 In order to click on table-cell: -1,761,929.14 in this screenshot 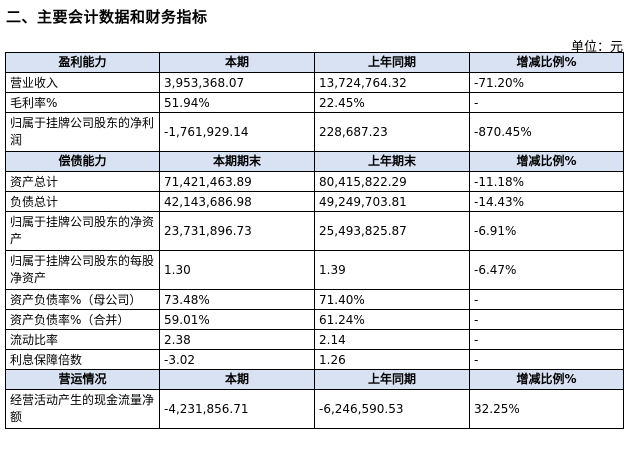, I will do `click(237, 132)`.